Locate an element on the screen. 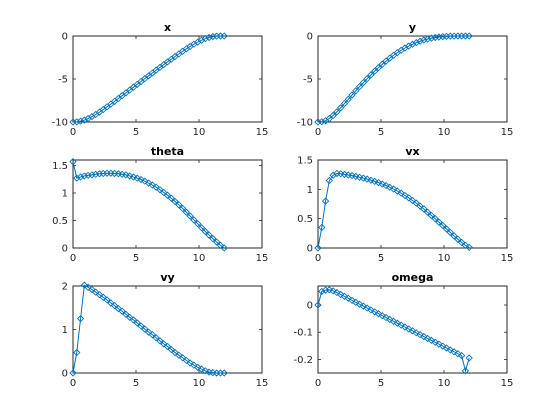 The width and height of the screenshot is (560, 420). x-tick-label: 0 is located at coordinates (73, 383).